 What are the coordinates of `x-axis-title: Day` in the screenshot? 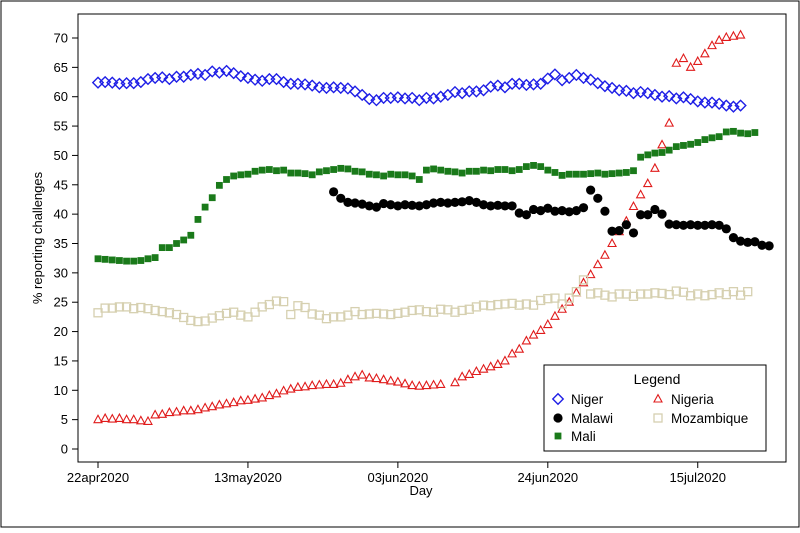 It's located at (421, 490).